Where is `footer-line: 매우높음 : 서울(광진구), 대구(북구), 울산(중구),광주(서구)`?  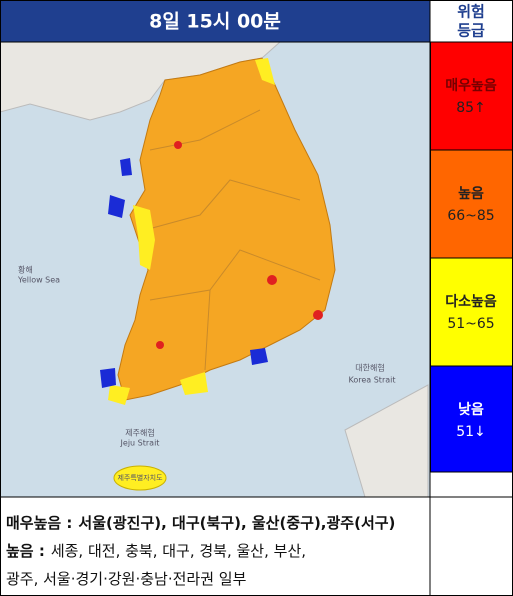 footer-line: 매우높음 : 서울(광진구), 대구(북구), 울산(중구),광주(서구) is located at coordinates (200, 522).